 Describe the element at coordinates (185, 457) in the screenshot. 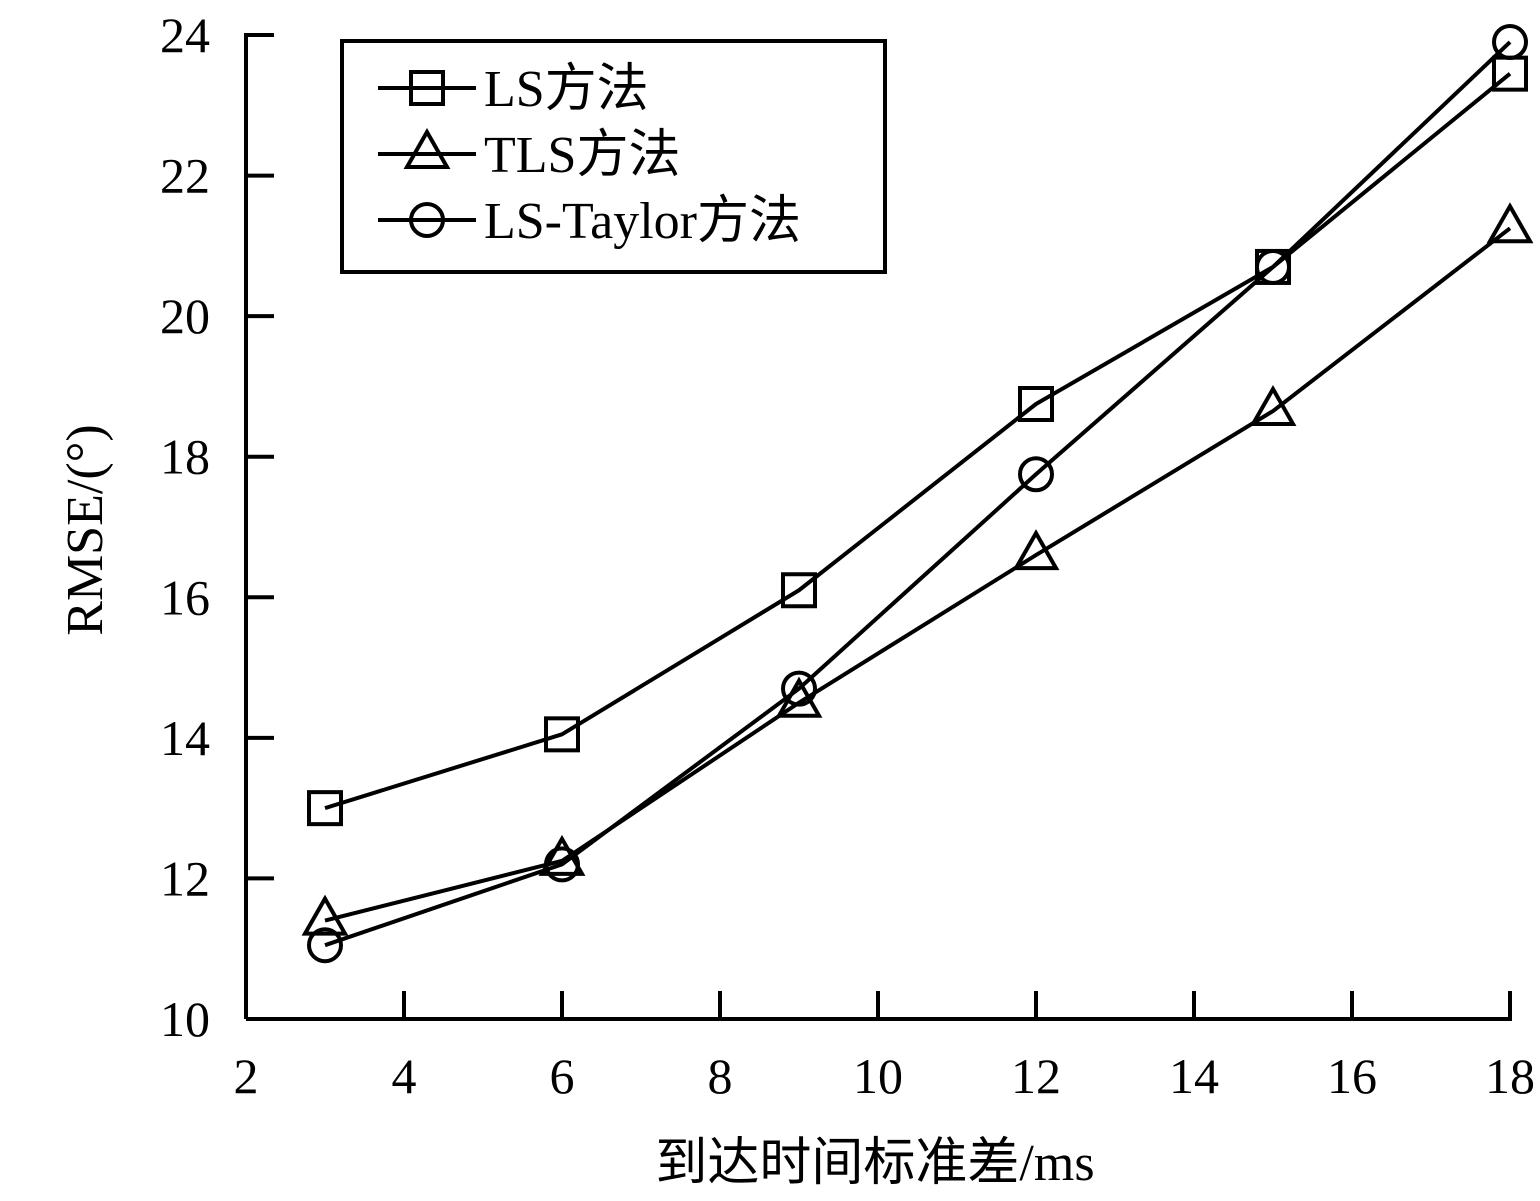

I see `y-tick-label: 18` at that location.